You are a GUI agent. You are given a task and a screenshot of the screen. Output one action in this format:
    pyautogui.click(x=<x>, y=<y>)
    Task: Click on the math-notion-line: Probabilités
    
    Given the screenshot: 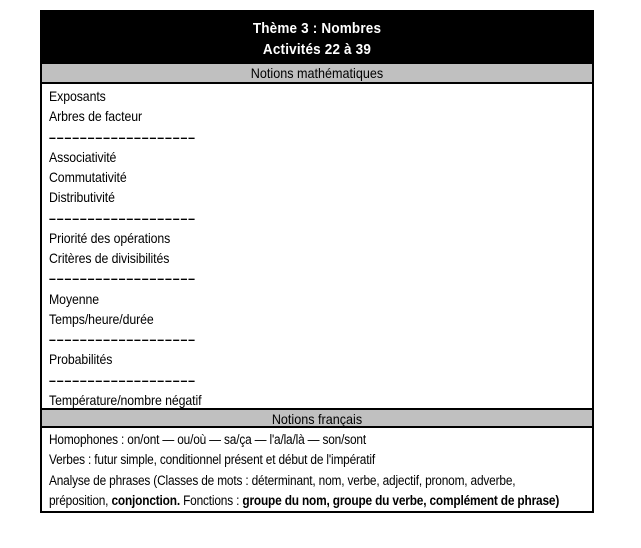 What is the action you would take?
    pyautogui.click(x=81, y=359)
    